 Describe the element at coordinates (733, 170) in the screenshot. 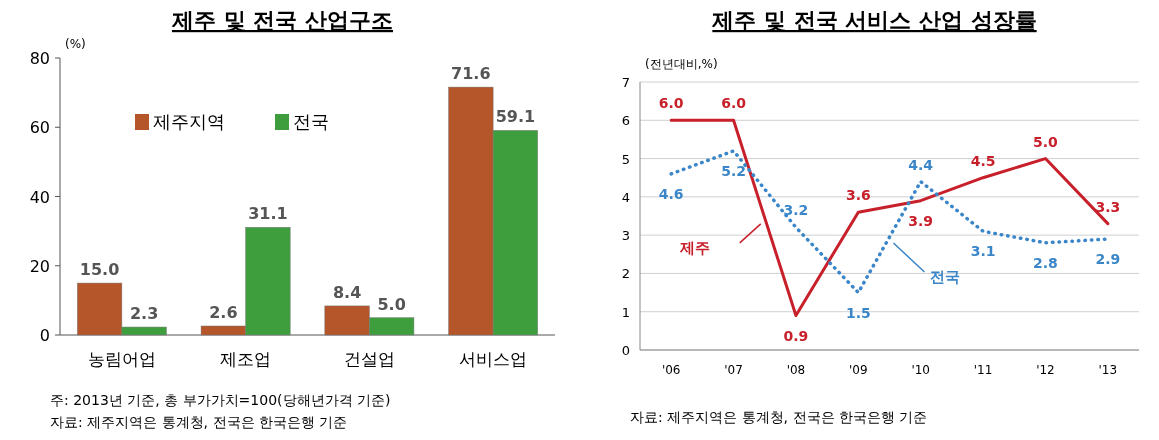

I see `data-label: 5.2` at that location.